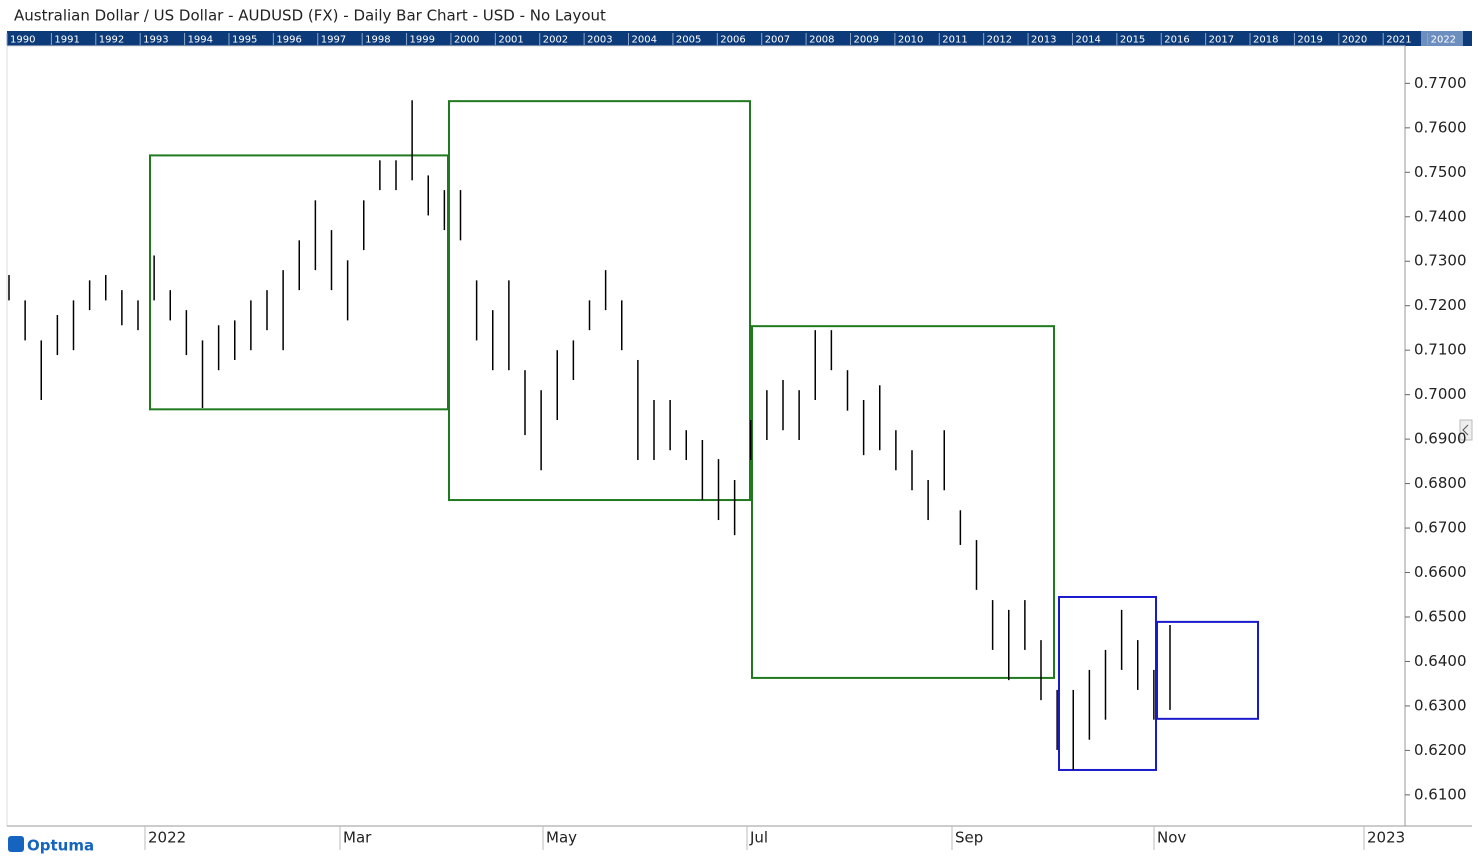  Describe the element at coordinates (1398, 40) in the screenshot. I see `timeline-year: 2021` at that location.